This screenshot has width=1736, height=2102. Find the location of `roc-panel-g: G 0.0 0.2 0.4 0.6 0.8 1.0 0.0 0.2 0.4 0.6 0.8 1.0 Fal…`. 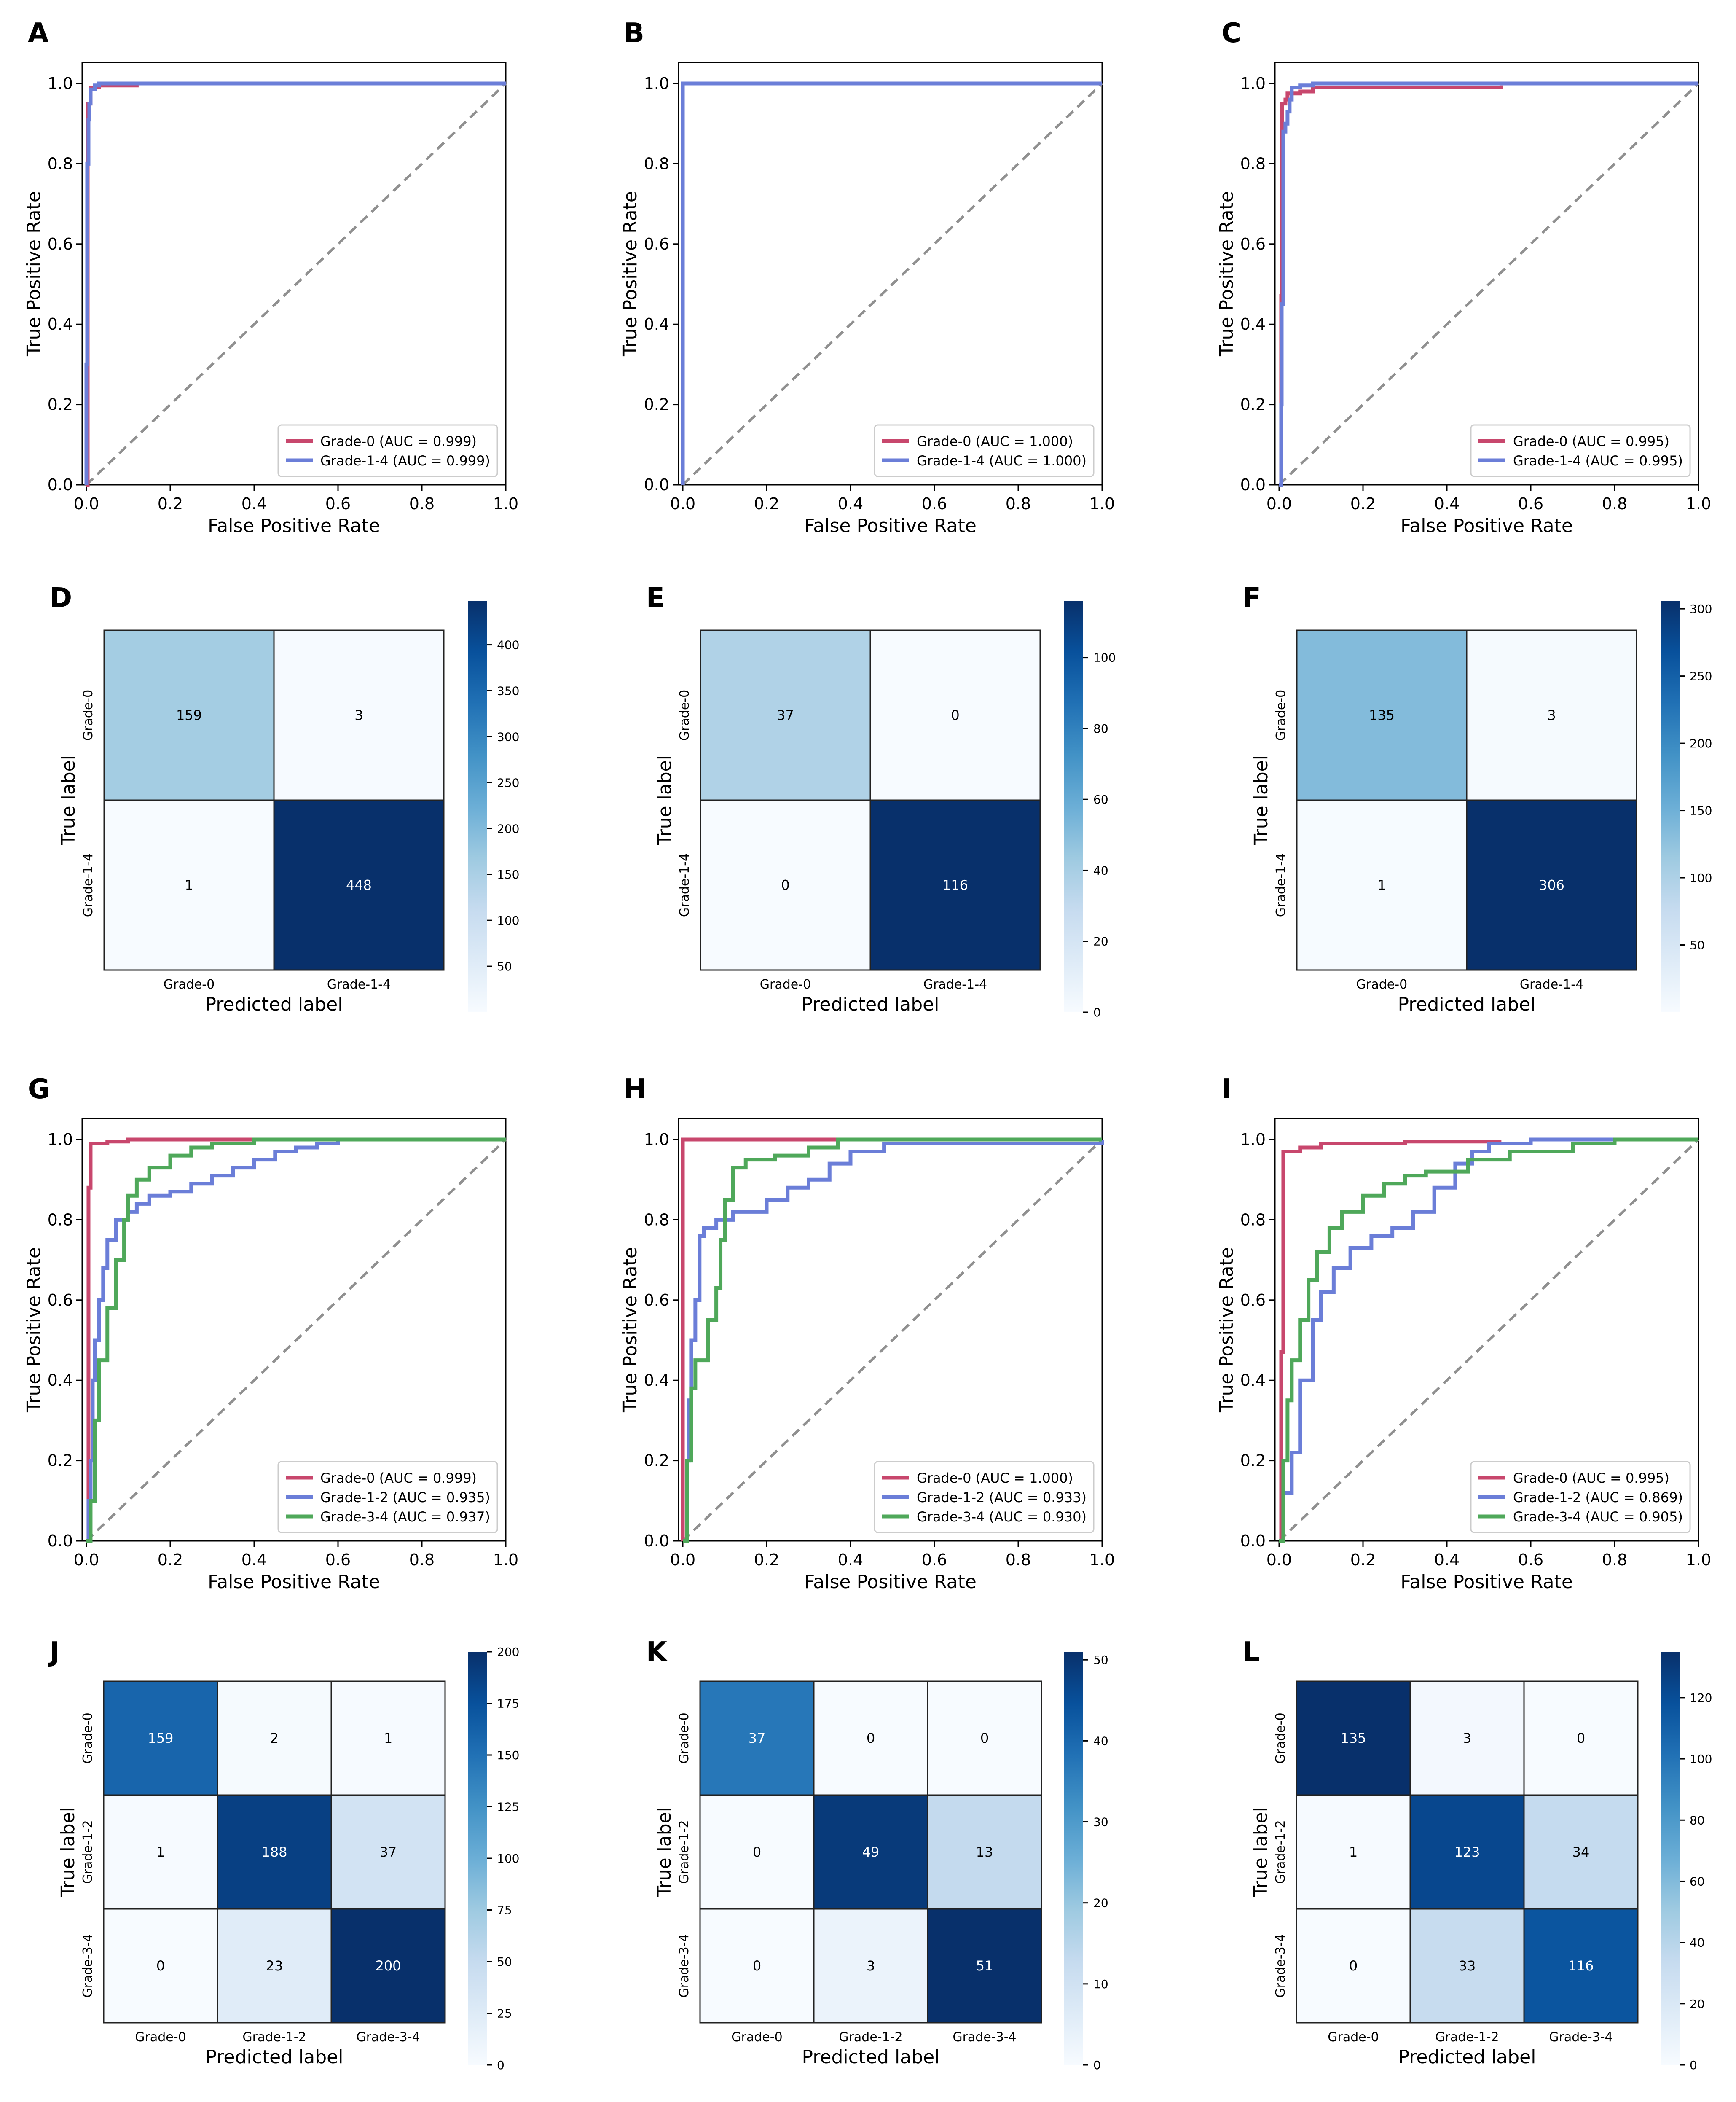

roc-panel-g: G 0.0 0.2 0.4 0.6 0.8 1.0 0.0 0.2 0.4 0.6 0.8 1.0 Fal… is located at coordinates (270, 1333).